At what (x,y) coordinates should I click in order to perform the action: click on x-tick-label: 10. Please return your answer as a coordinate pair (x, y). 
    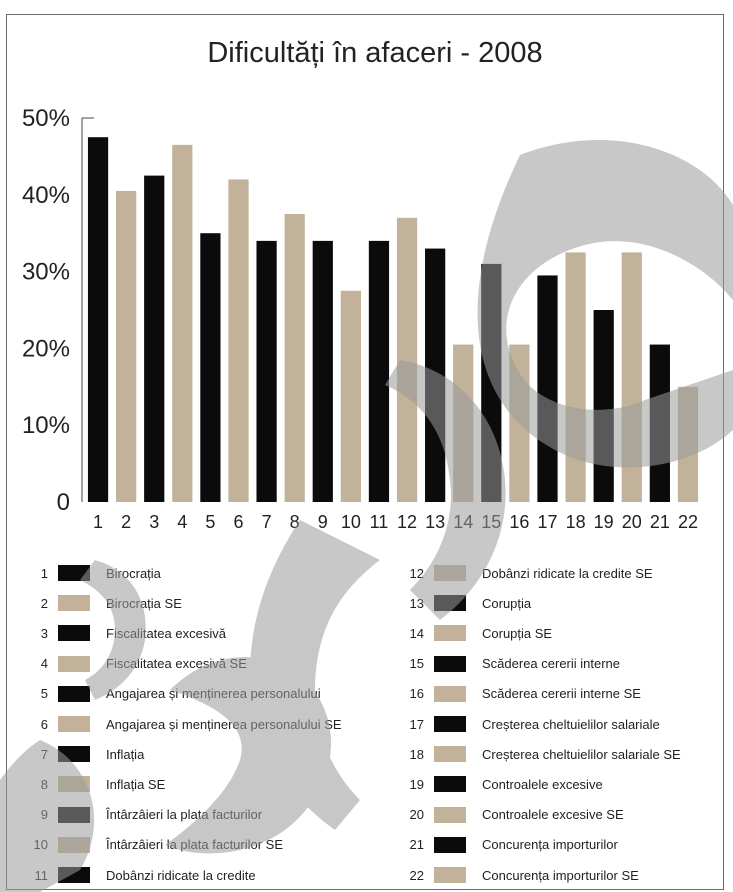
    Looking at the image, I should click on (351, 522).